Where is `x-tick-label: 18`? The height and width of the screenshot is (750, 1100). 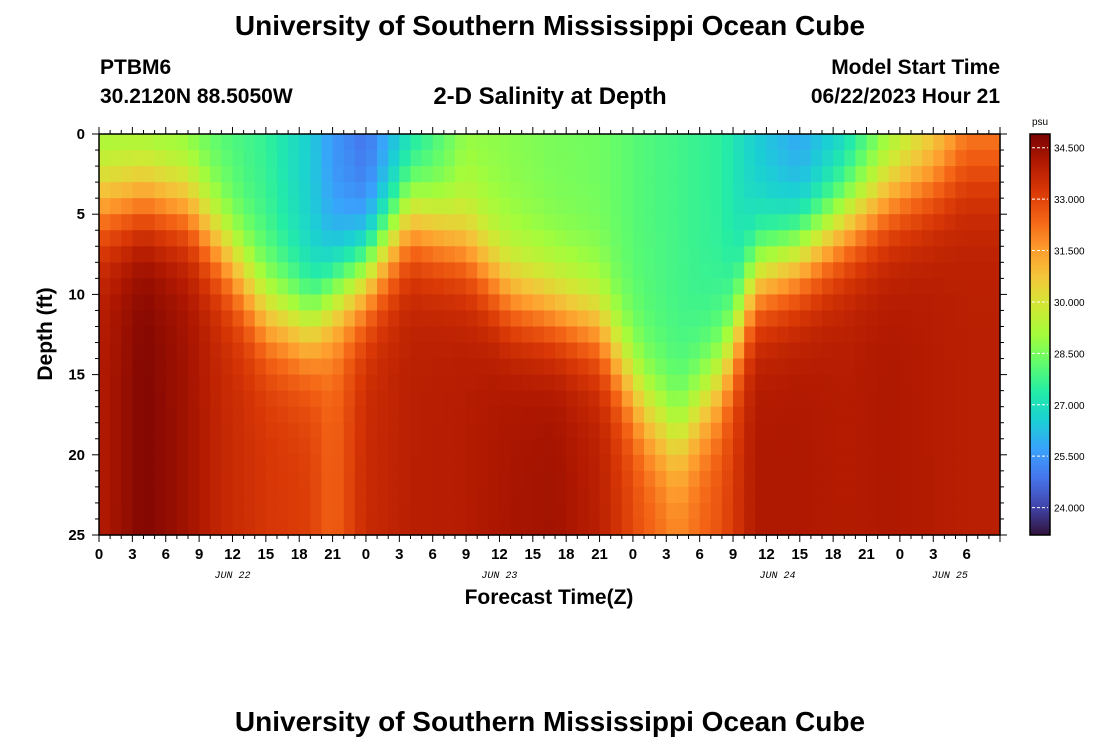
x-tick-label: 18 is located at coordinates (833, 554).